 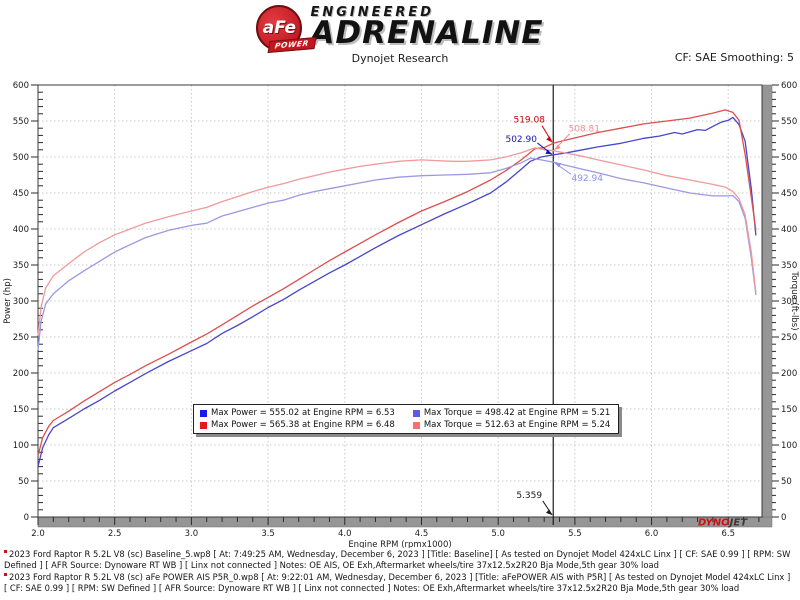 I want to click on svg-text: 519.08, so click(x=529, y=120).